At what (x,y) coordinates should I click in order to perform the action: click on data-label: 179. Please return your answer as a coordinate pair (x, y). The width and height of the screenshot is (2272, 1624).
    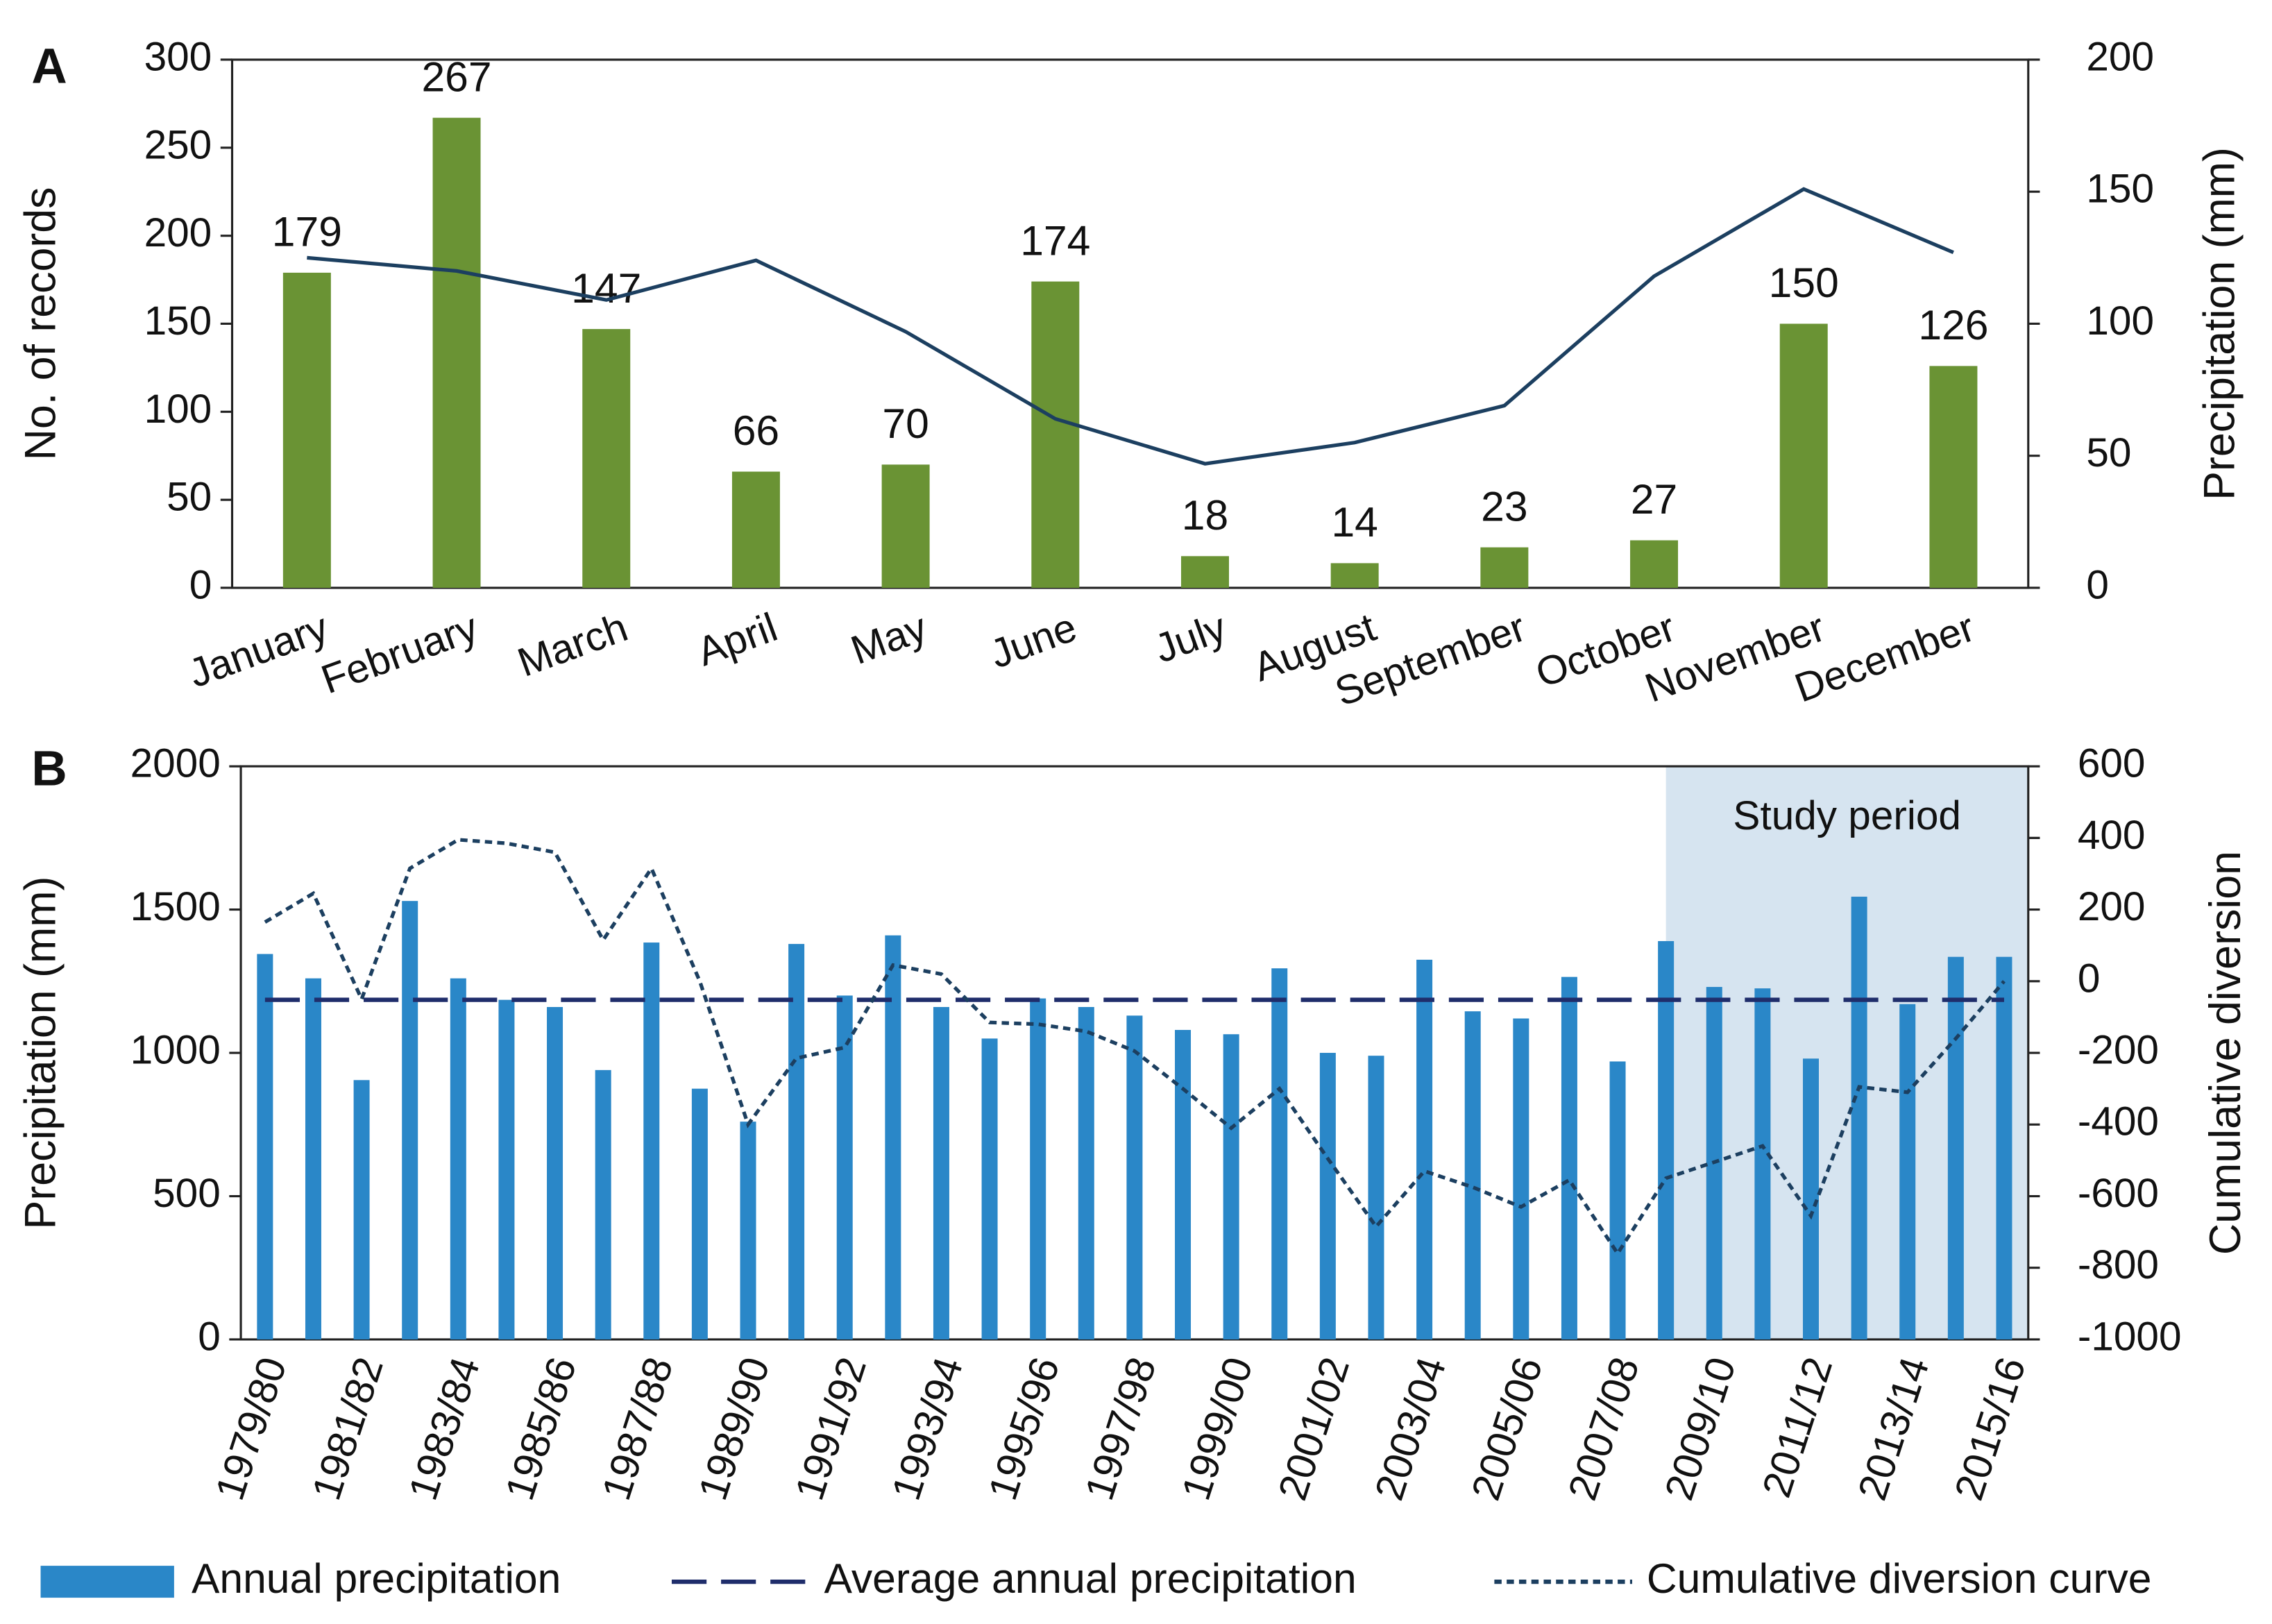
    Looking at the image, I should click on (307, 231).